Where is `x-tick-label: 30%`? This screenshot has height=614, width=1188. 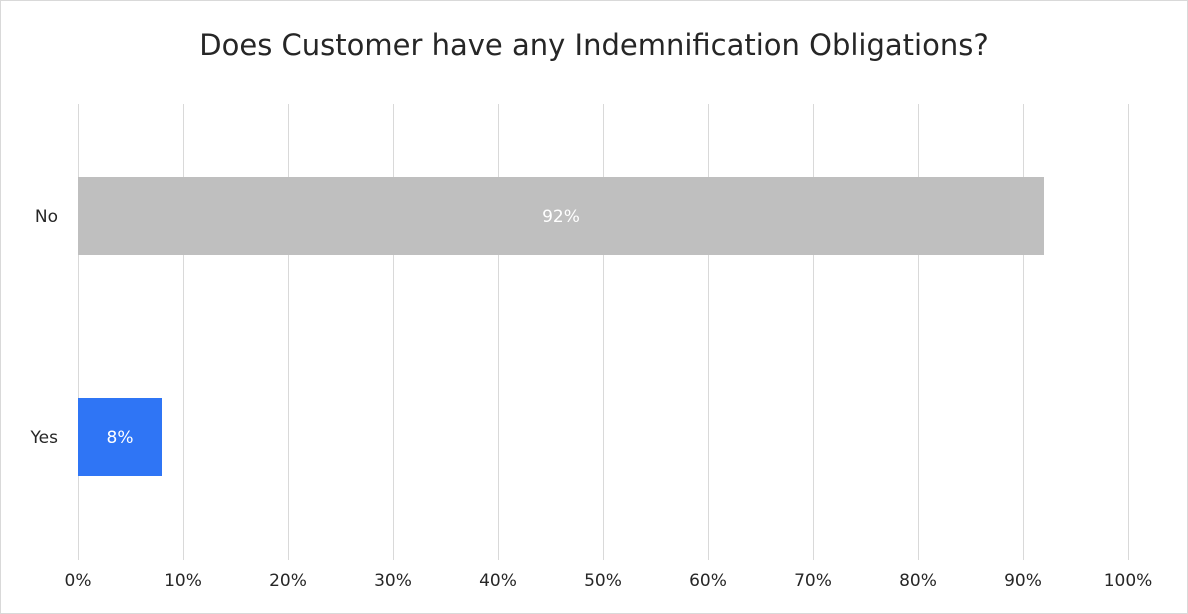 x-tick-label: 30% is located at coordinates (393, 581).